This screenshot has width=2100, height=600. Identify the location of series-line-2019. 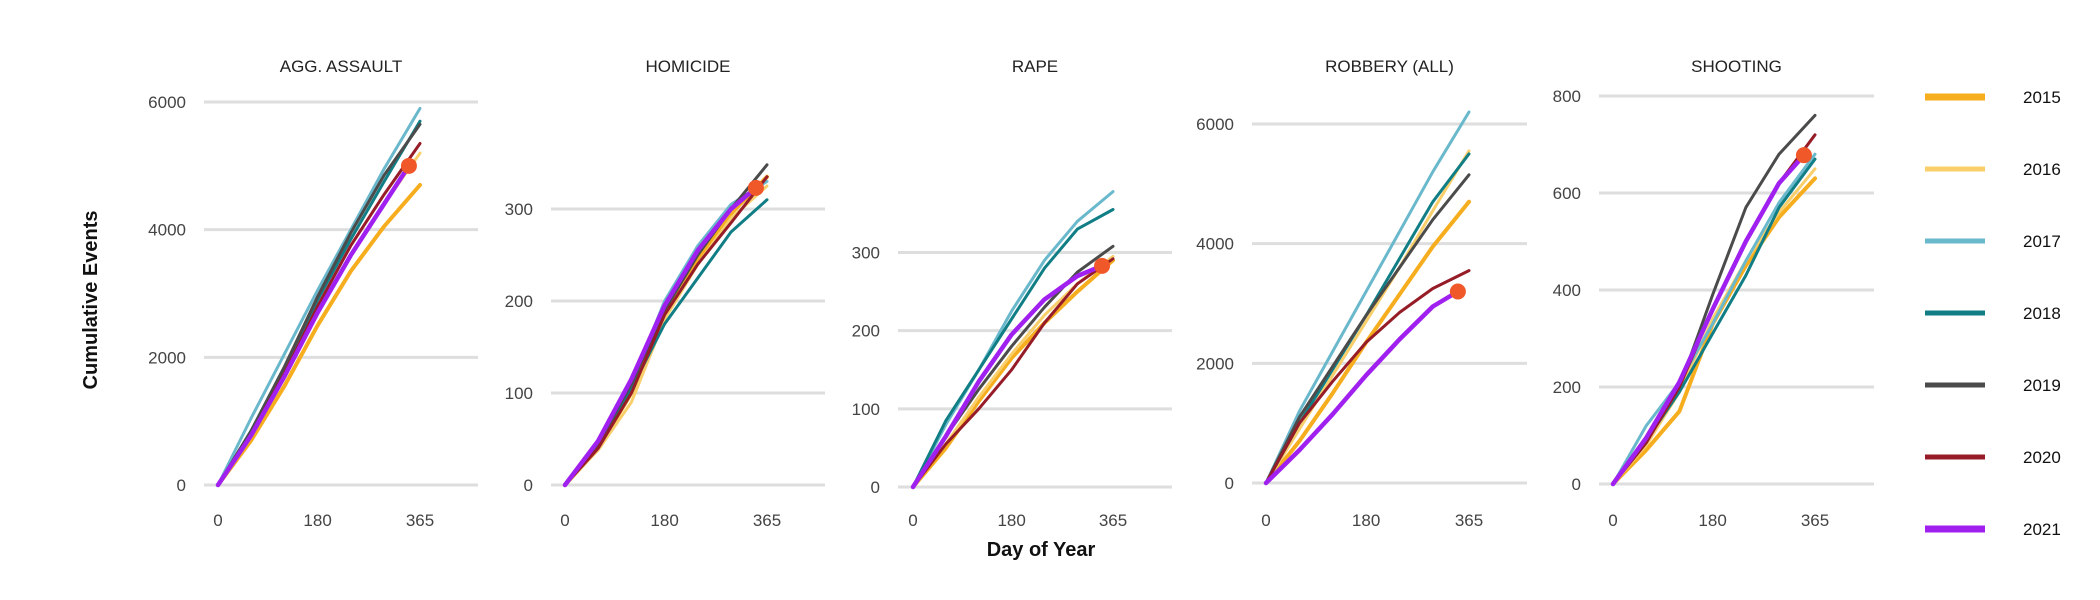
(1367, 329).